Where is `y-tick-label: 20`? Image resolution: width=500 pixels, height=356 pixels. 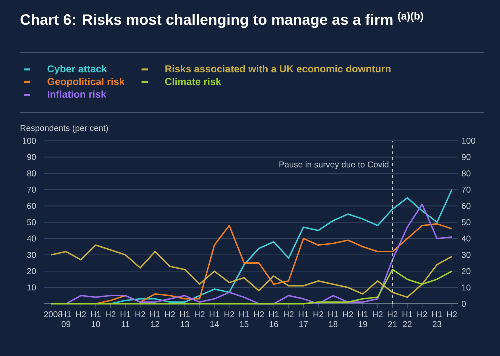 y-tick-label: 20 is located at coordinates (31, 271).